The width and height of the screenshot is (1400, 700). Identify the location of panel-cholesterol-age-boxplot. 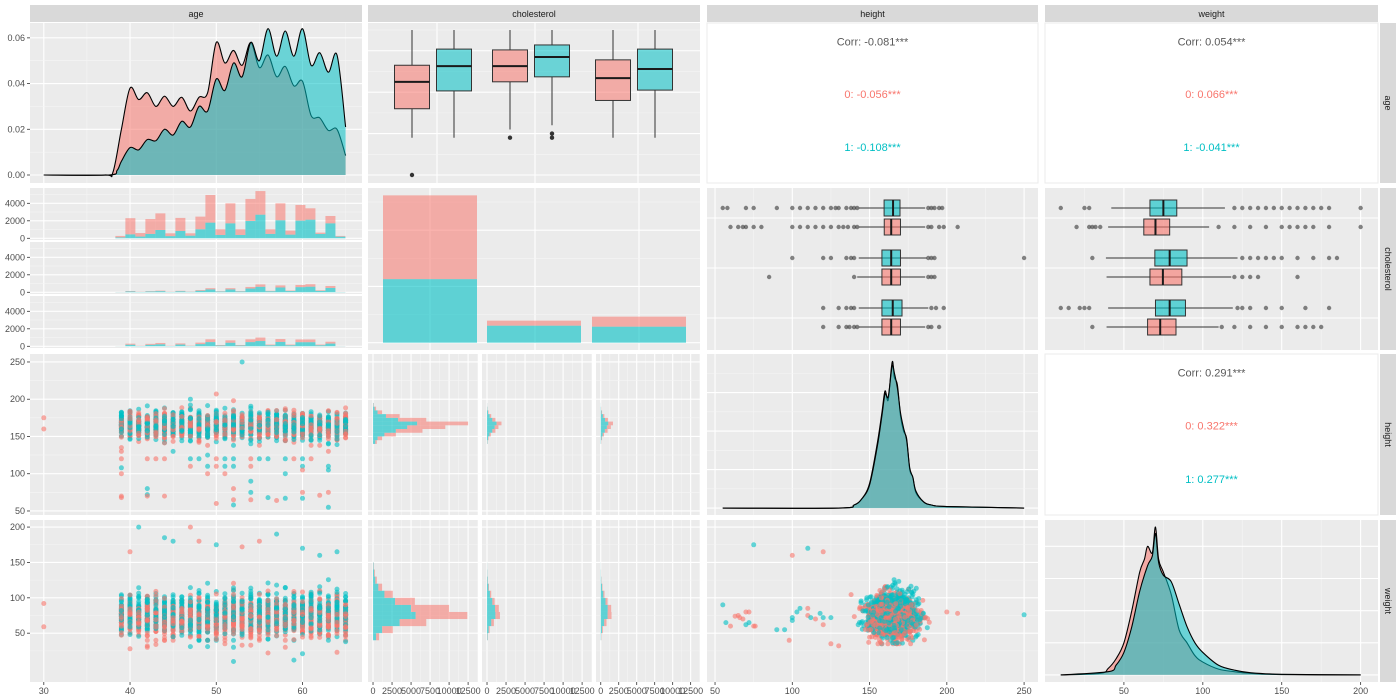
(534, 103).